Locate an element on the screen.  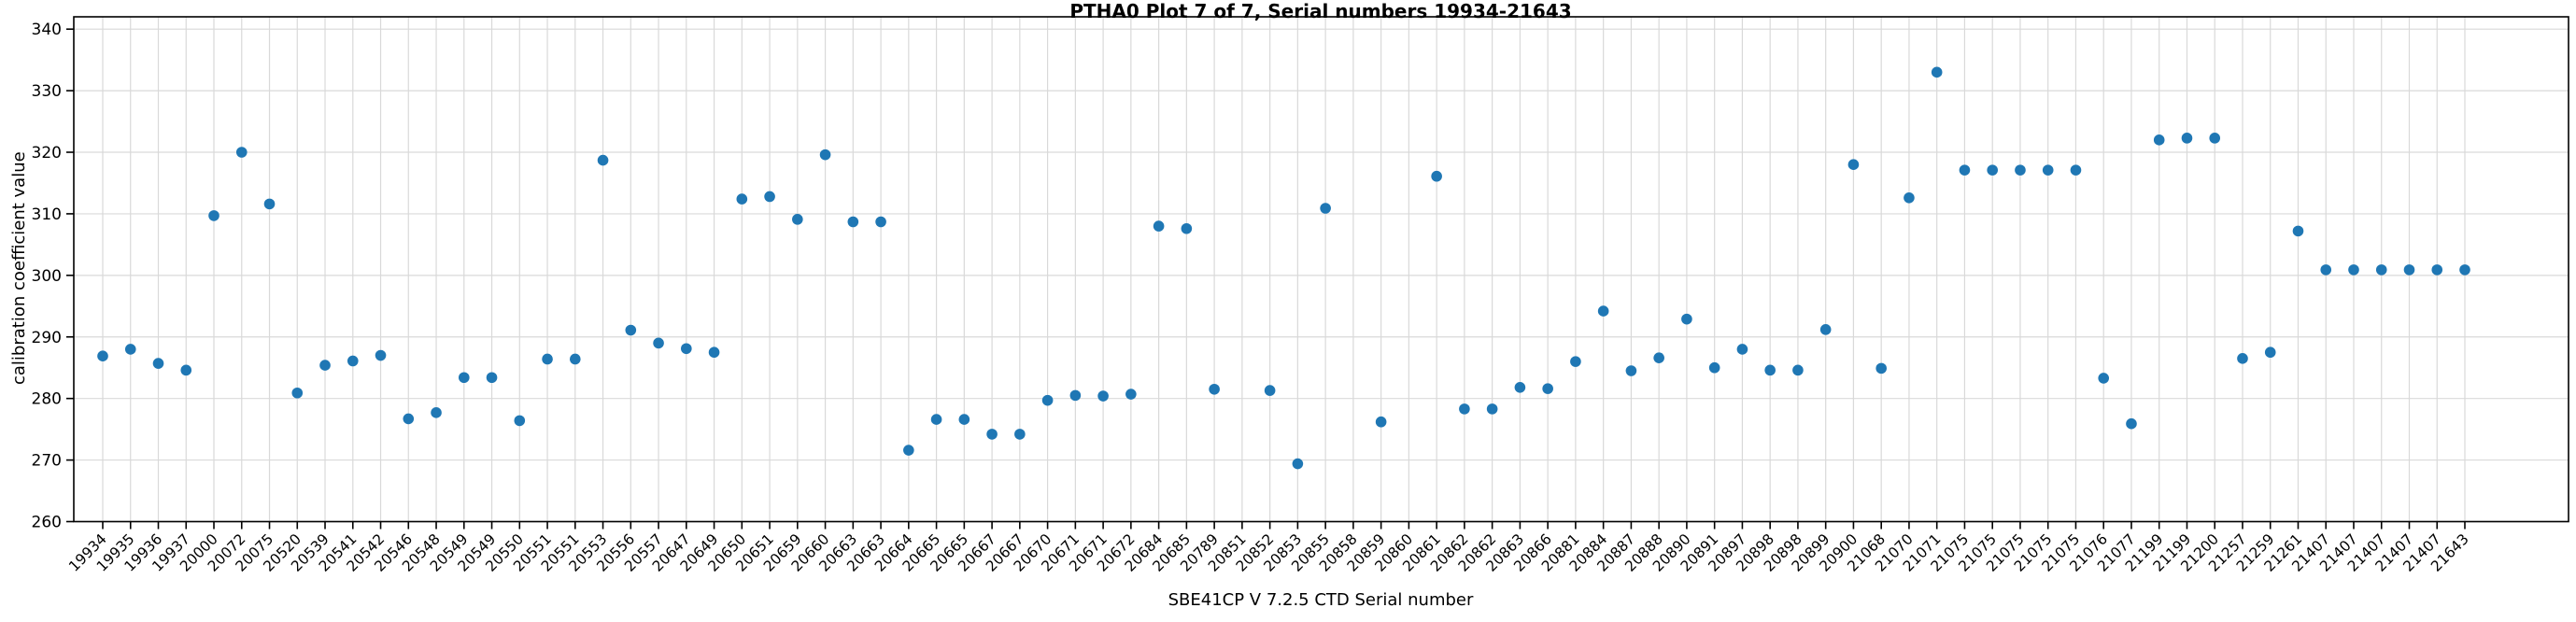
y-tick-label: 290 is located at coordinates (47, 338).